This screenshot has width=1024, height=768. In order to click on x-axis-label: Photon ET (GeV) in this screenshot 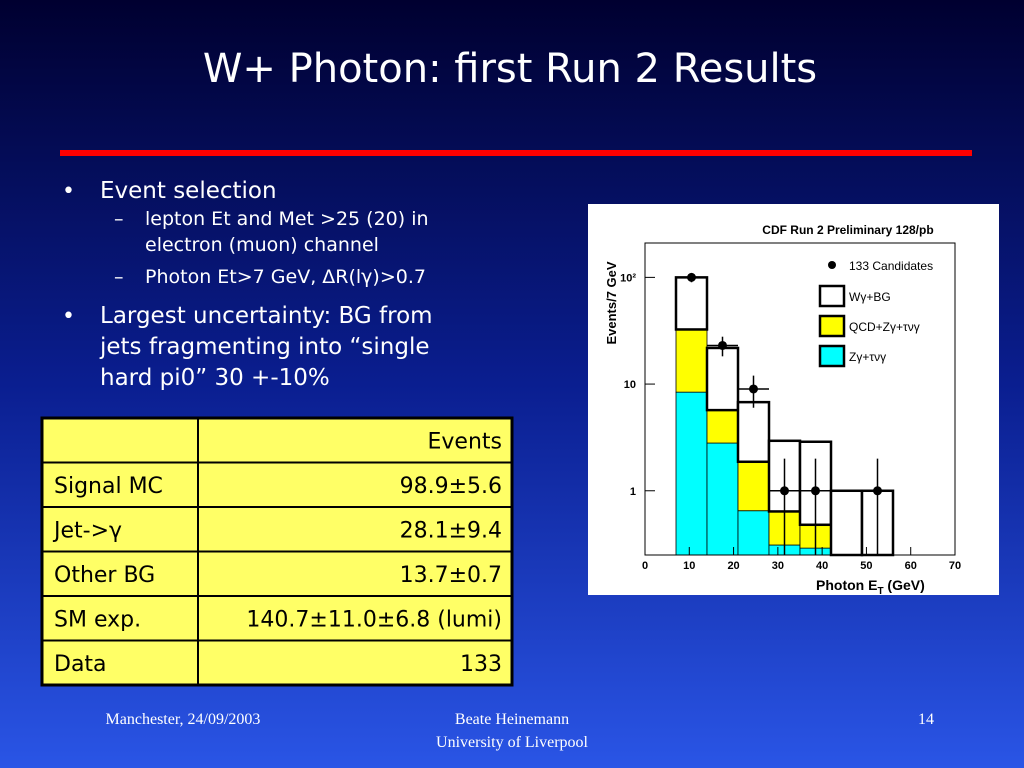, I will do `click(870, 587)`.